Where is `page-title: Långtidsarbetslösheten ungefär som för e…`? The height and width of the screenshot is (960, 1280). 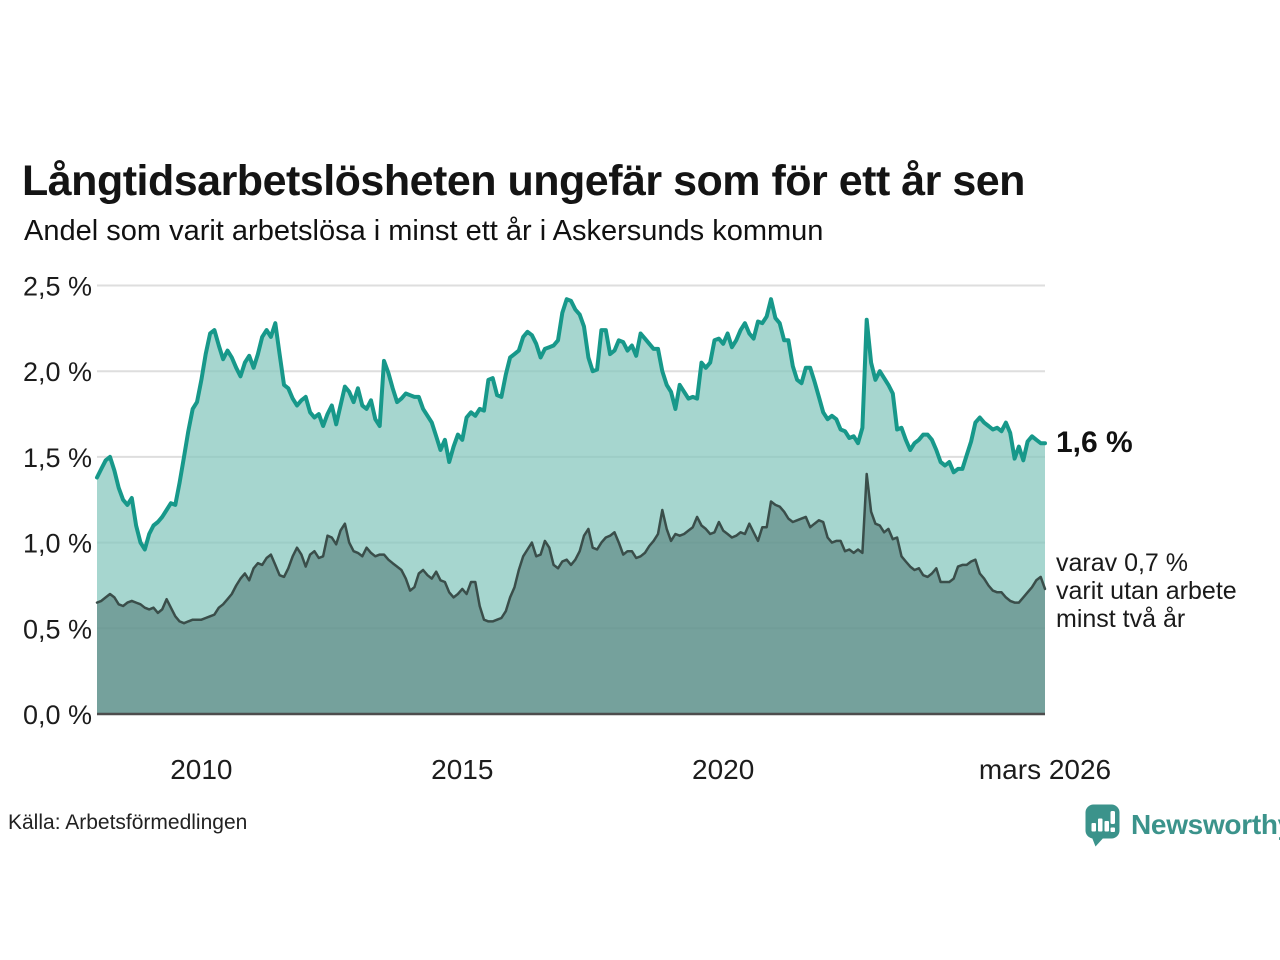 page-title: Långtidsarbetslösheten ungefär som för e… is located at coordinates (523, 180).